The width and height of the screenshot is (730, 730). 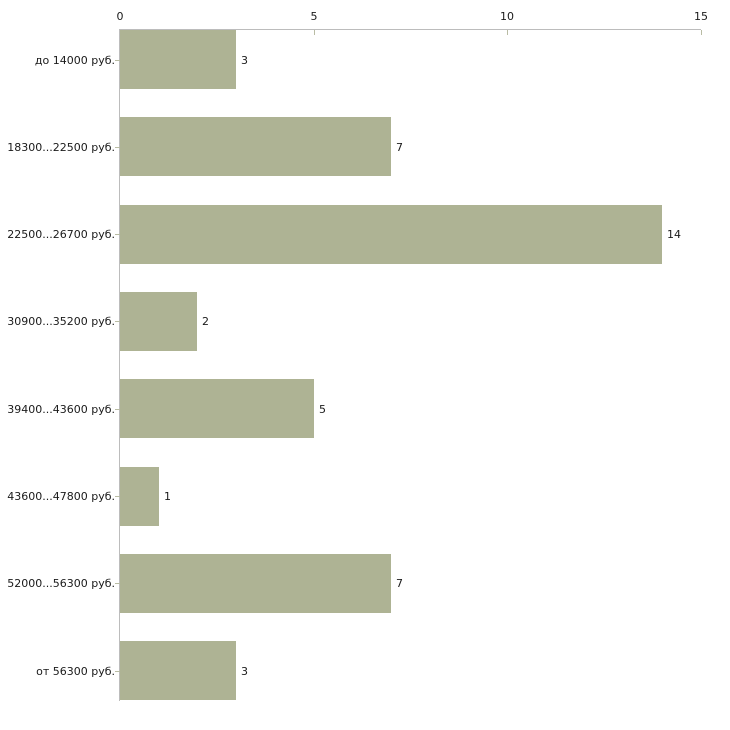 I want to click on bar-value-label: 1, so click(x=167, y=496).